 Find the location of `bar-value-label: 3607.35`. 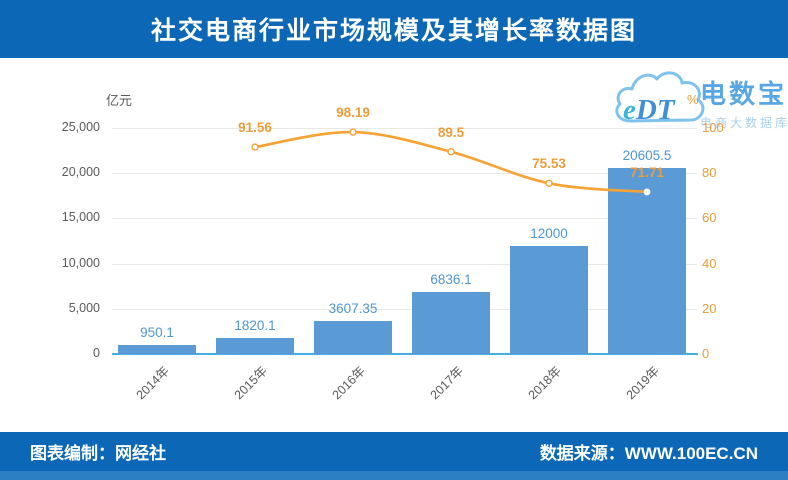

bar-value-label: 3607.35 is located at coordinates (353, 309).